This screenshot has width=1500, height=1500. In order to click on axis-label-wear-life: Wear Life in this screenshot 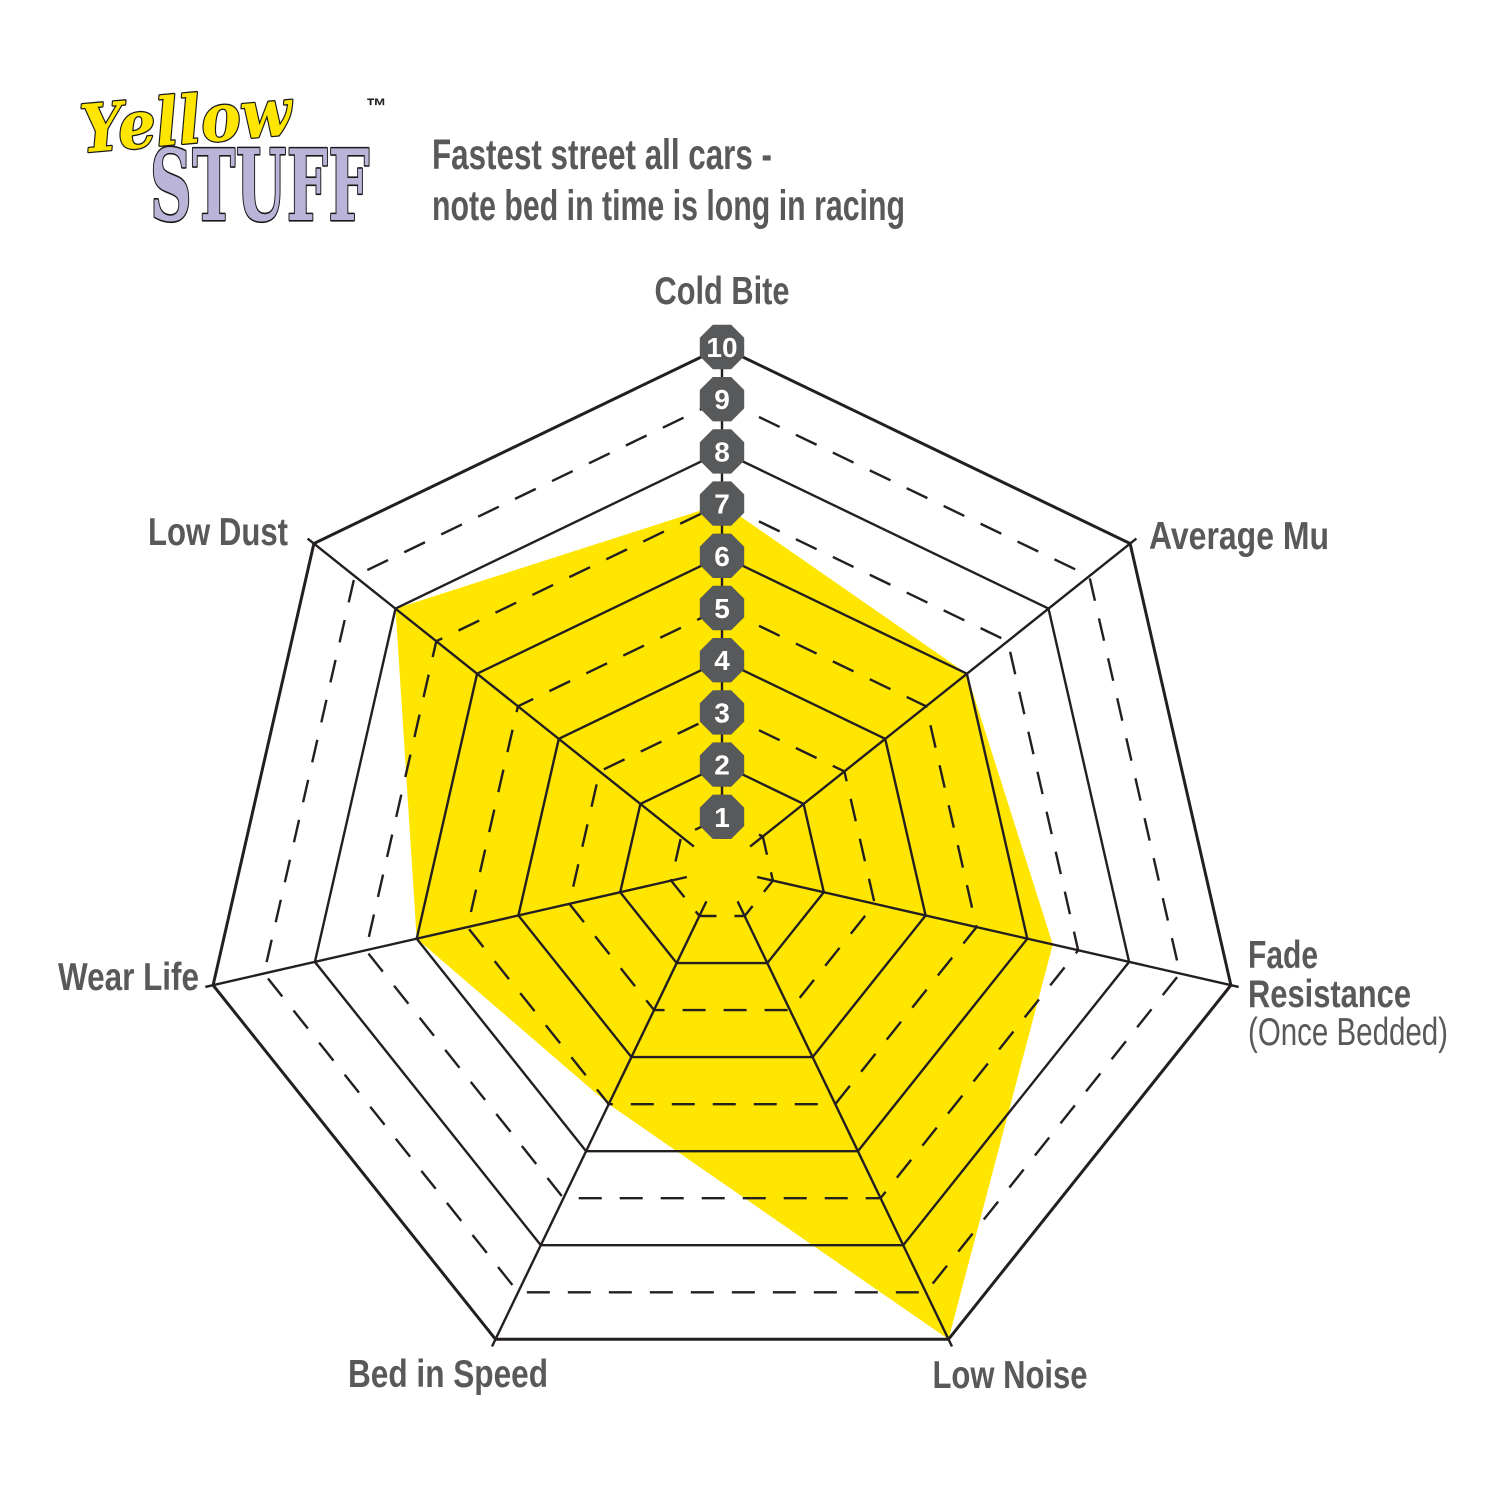, I will do `click(128, 977)`.